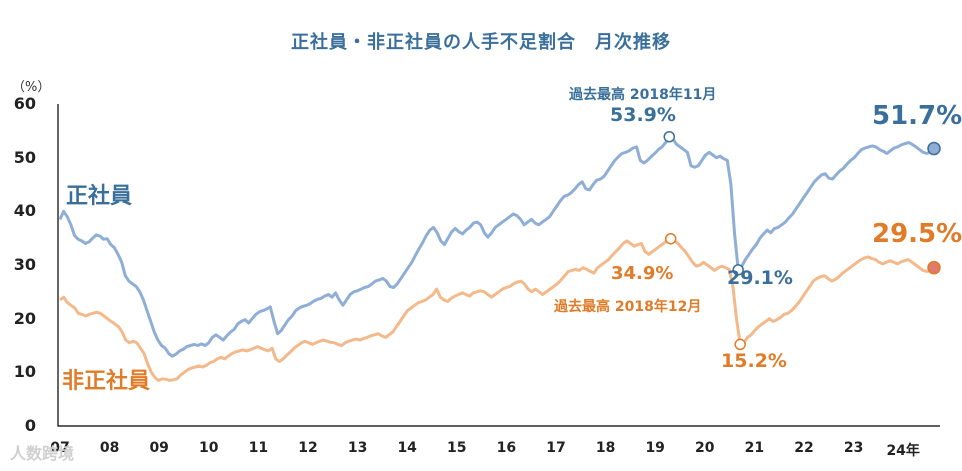  Describe the element at coordinates (258, 448) in the screenshot. I see `x-tick-label: 11` at that location.